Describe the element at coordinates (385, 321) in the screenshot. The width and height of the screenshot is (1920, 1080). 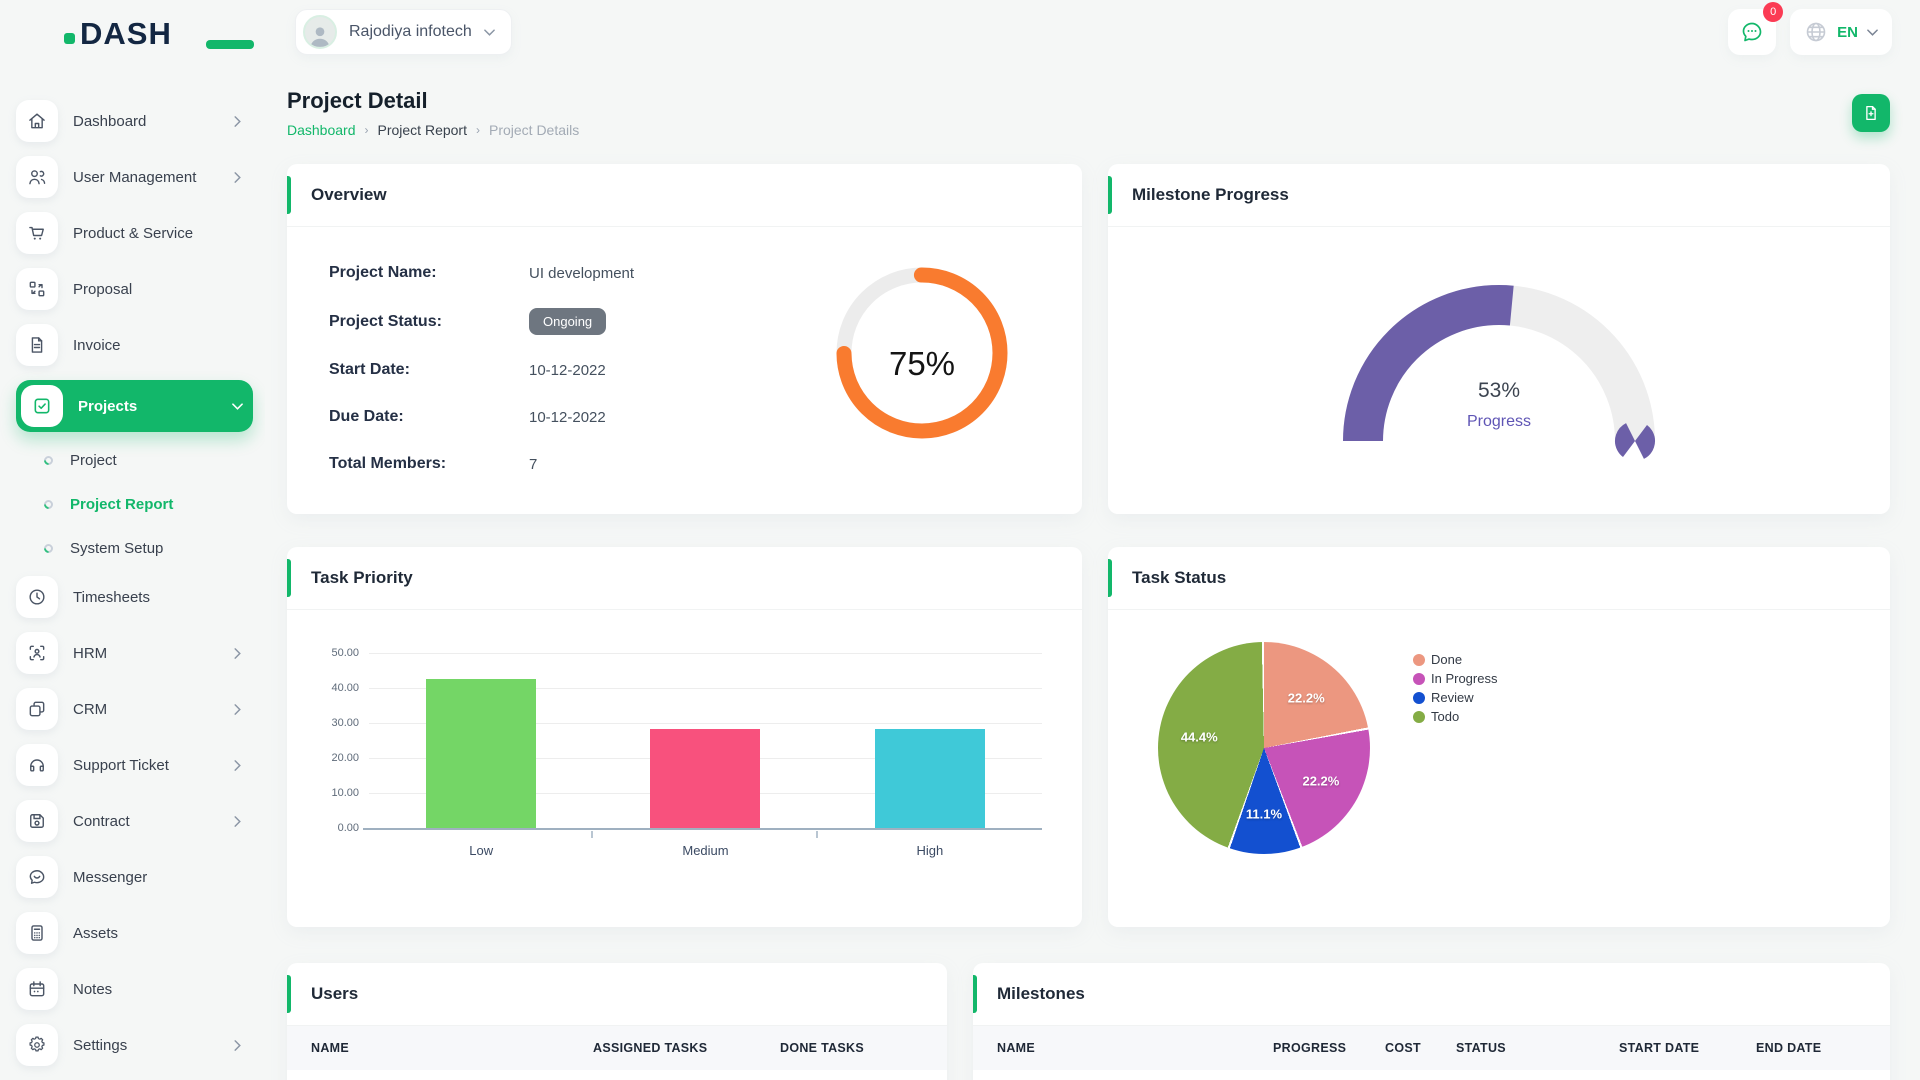
I see `field-label: Project Status:` at that location.